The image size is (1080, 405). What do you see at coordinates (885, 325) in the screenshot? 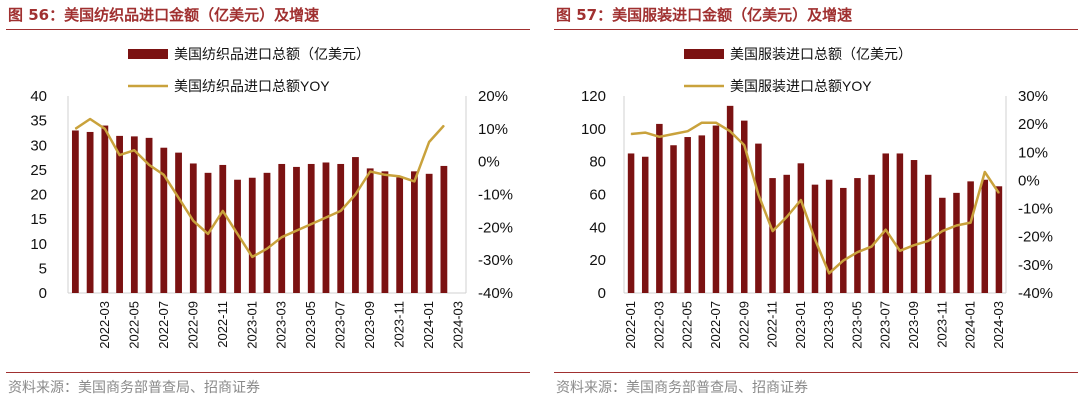
I see `x-tick-label: 2023-07` at bounding box center [885, 325].